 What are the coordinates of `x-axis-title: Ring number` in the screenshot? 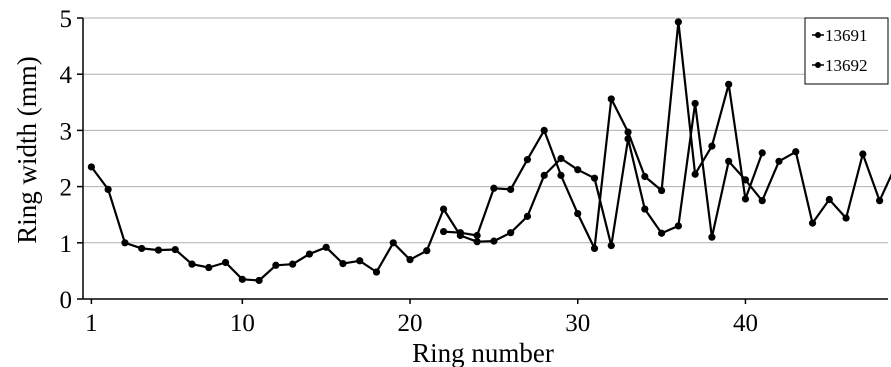 It's located at (483, 352).